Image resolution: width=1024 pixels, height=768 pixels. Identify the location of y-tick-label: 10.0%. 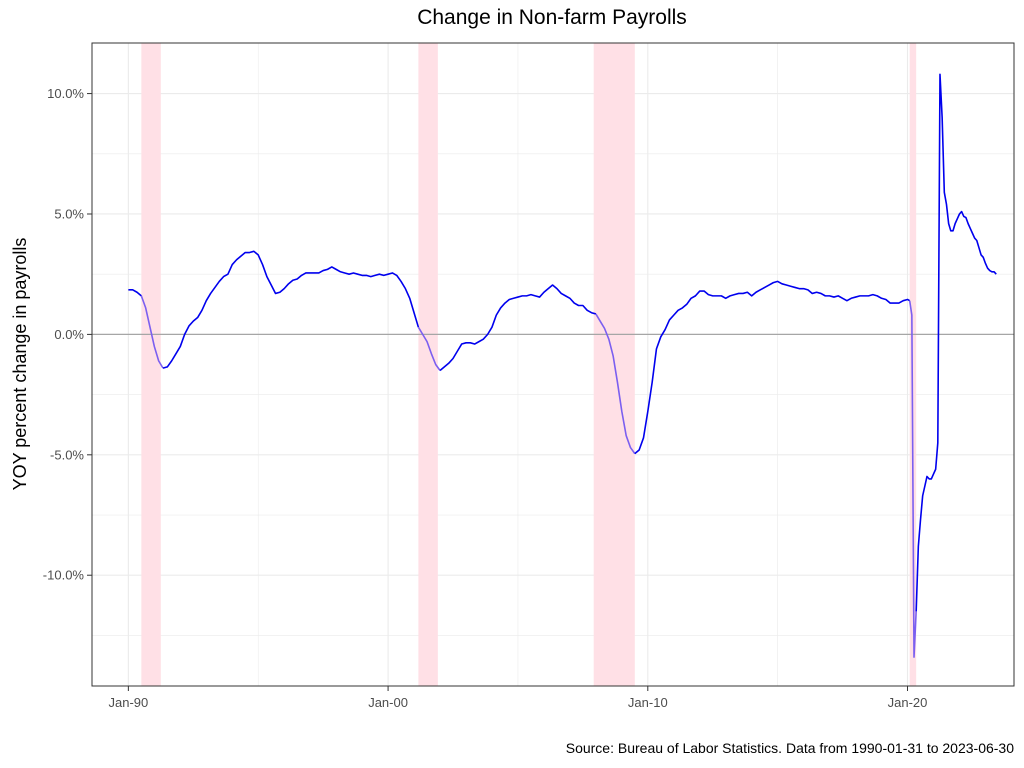
(65, 93).